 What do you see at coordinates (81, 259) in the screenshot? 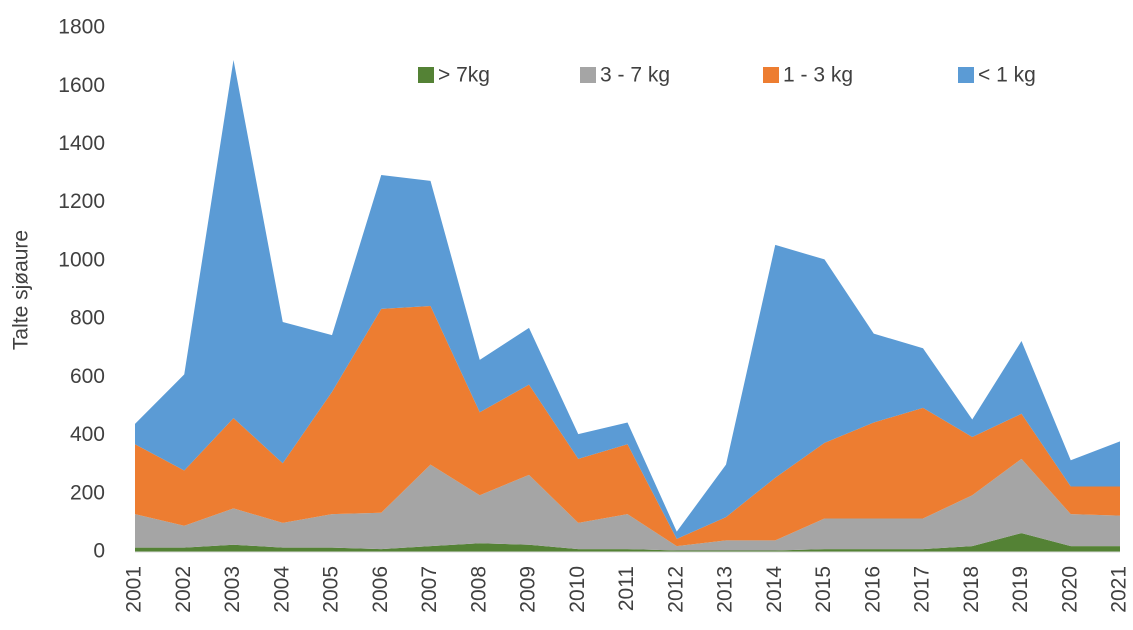
I see `y-tick-label: 1000` at bounding box center [81, 259].